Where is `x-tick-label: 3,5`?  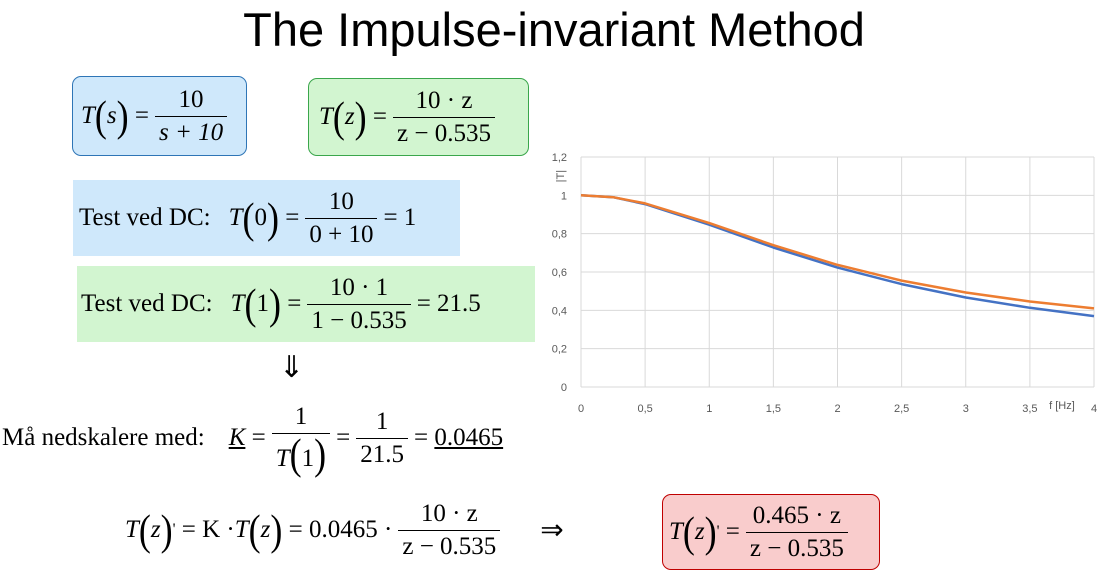
x-tick-label: 3,5 is located at coordinates (1029, 409).